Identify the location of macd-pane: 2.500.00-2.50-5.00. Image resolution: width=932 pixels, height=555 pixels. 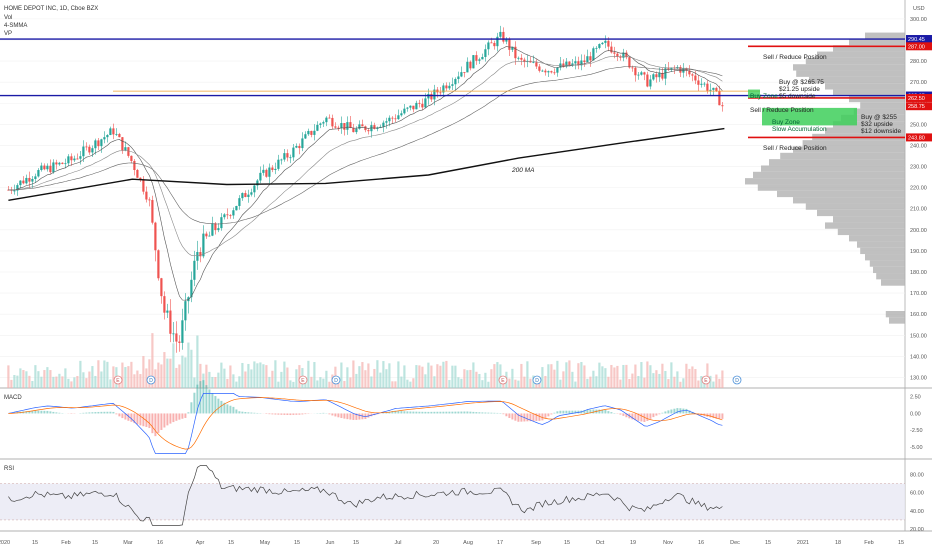
(465, 416).